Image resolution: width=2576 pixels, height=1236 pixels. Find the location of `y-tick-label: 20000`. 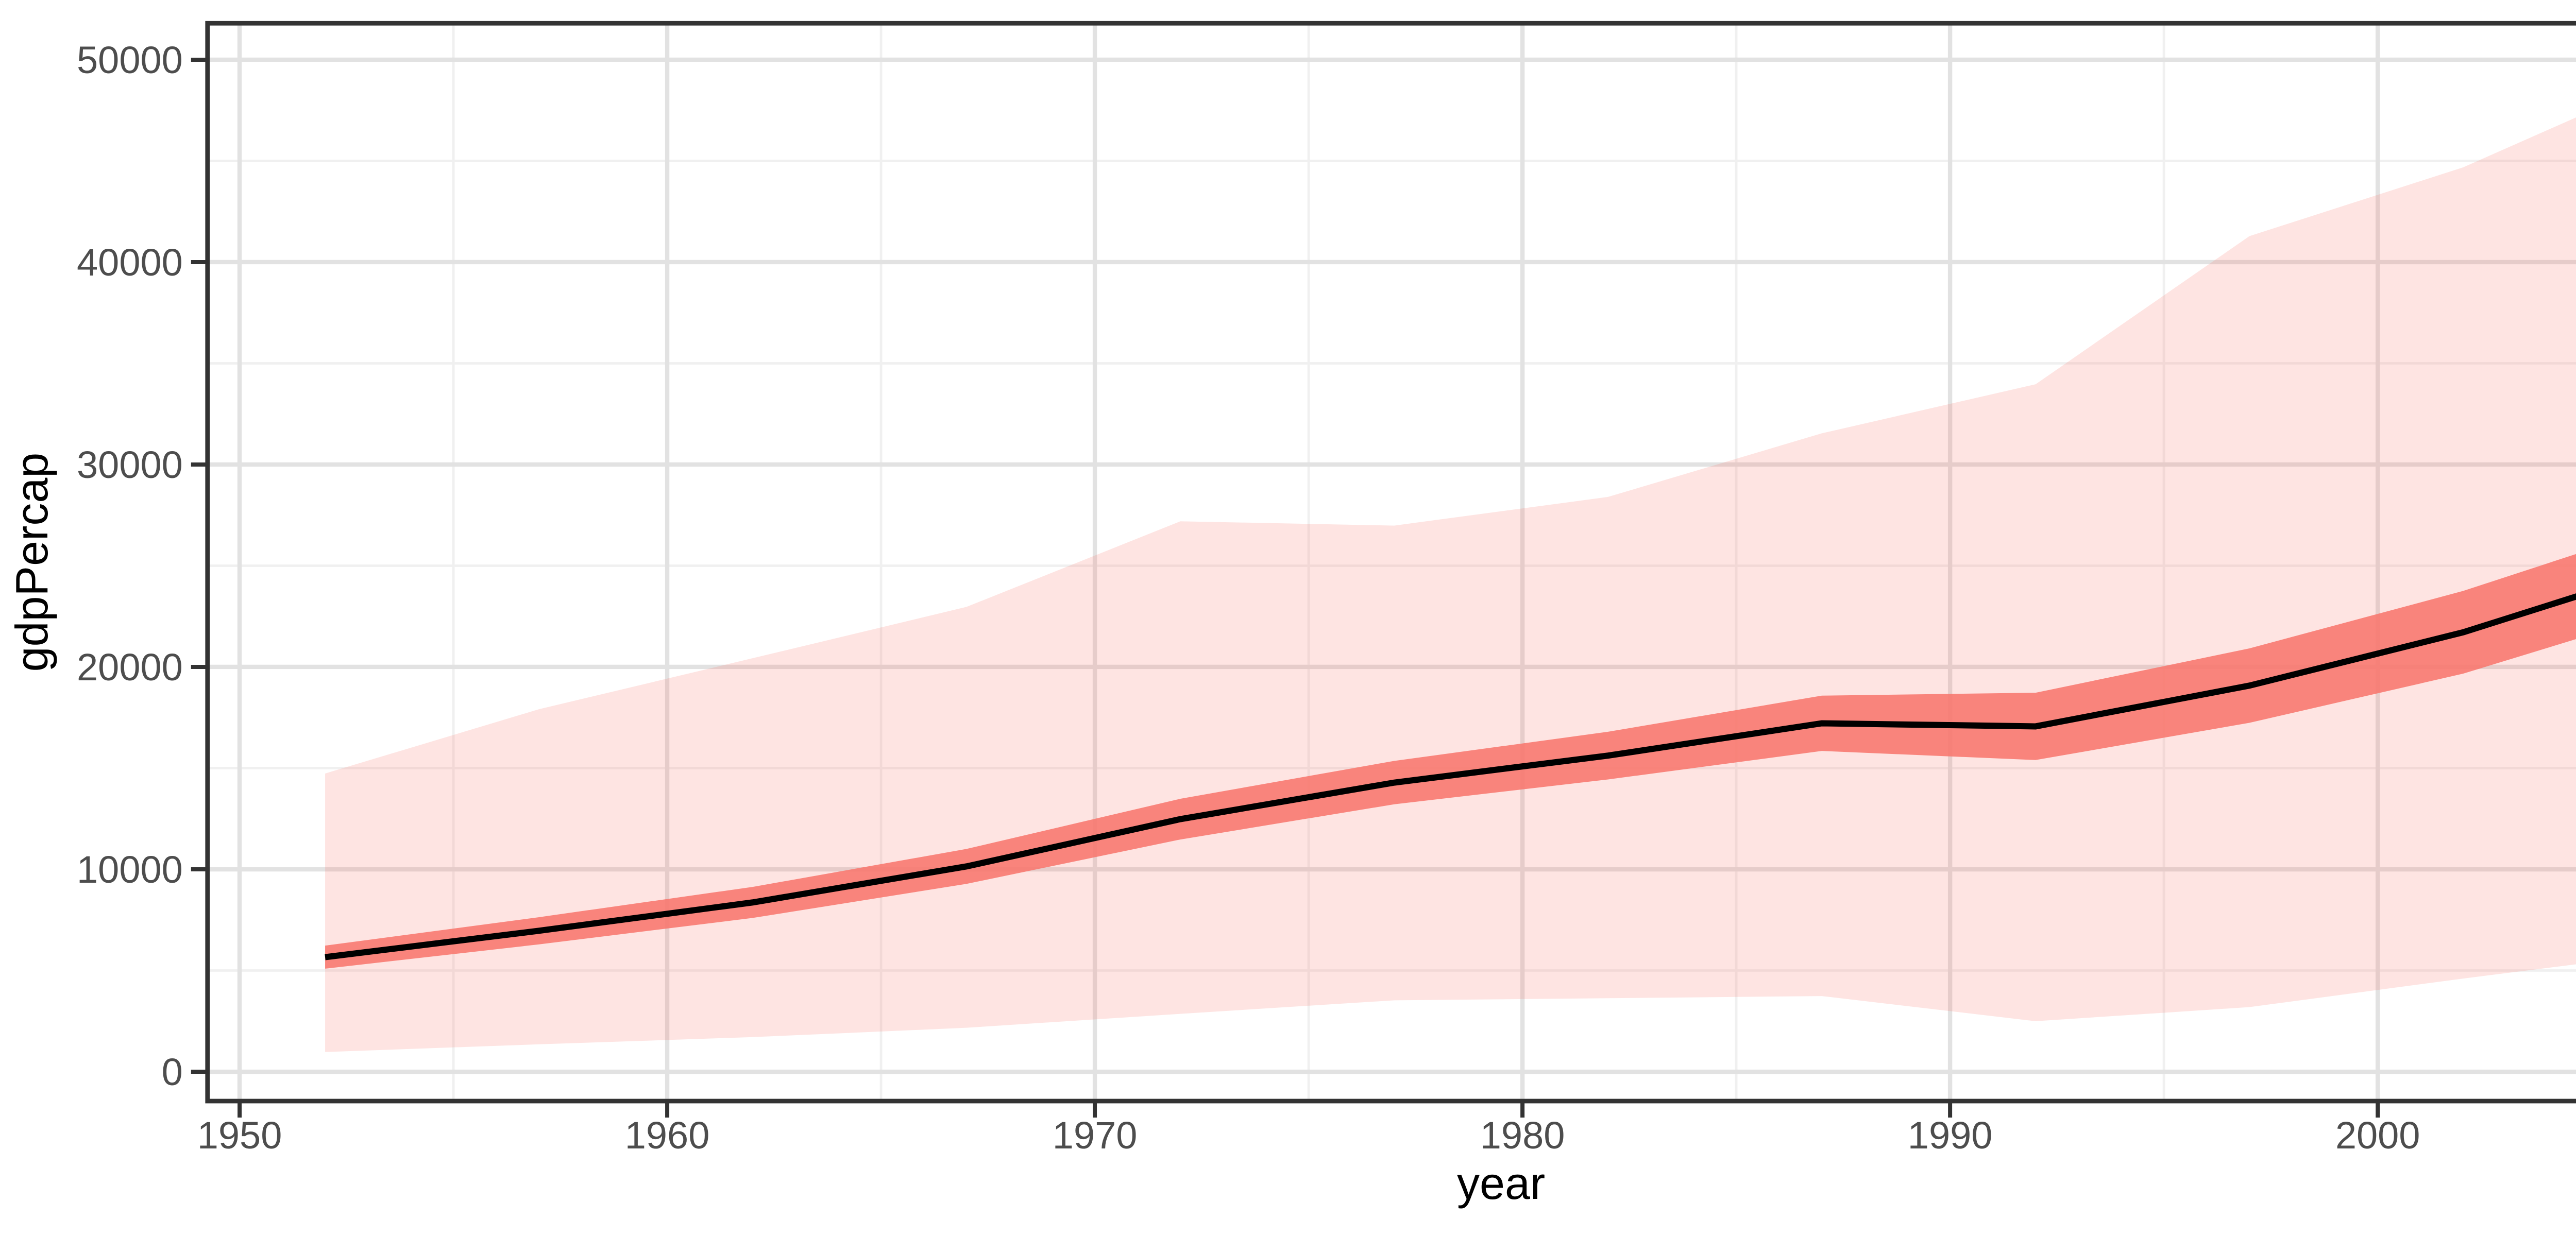

y-tick-label: 20000 is located at coordinates (130, 667).